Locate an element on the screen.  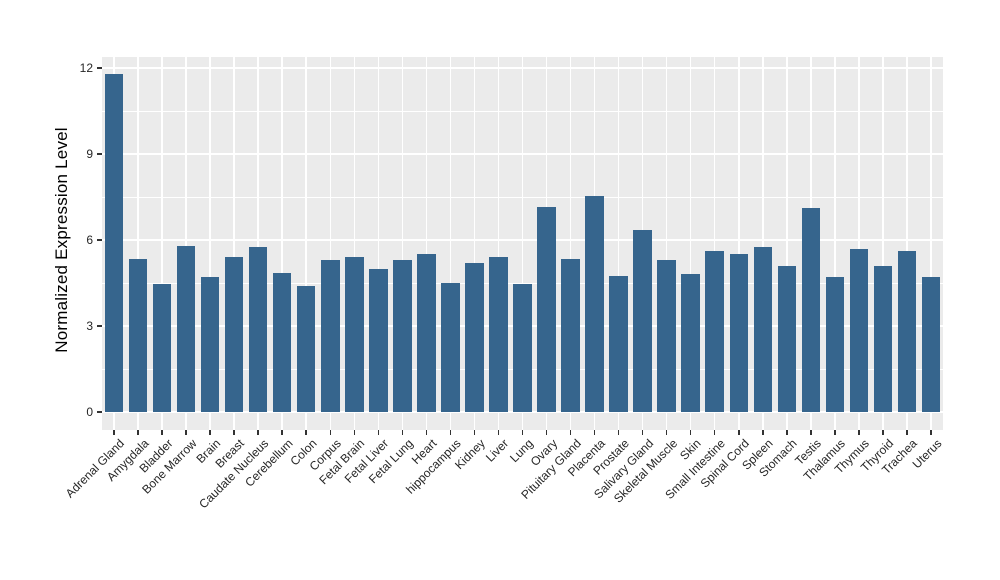
y-tick-label: 9 is located at coordinates (89, 154).